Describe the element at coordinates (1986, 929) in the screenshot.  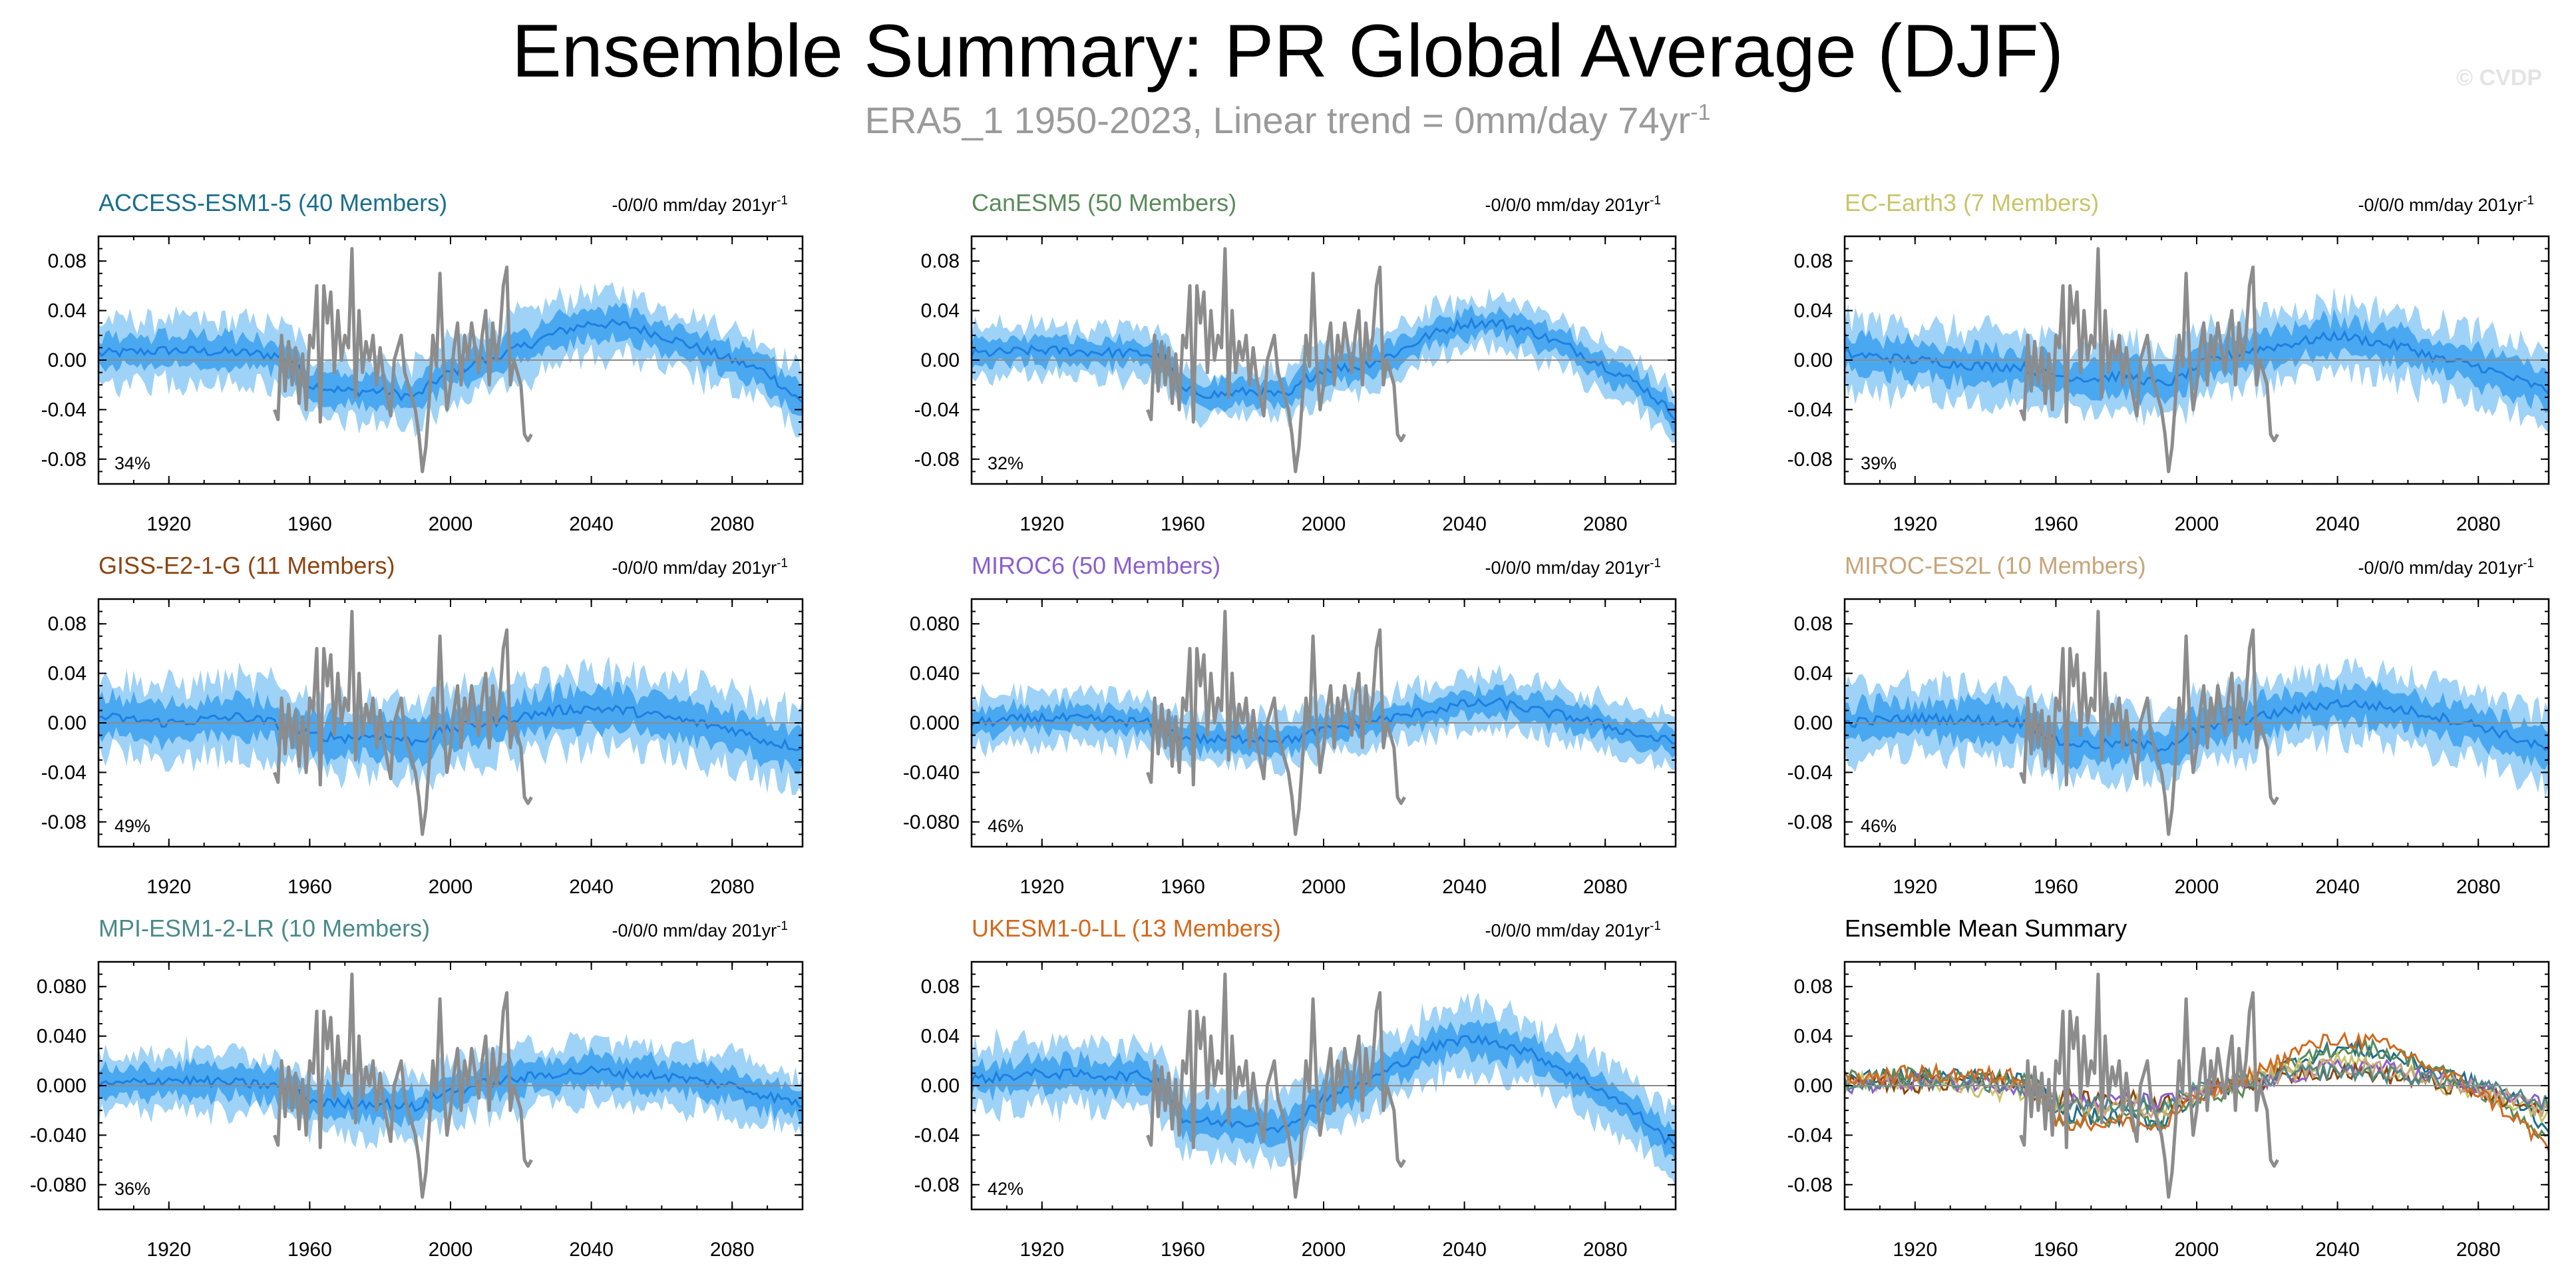
I see `panel-title: Ensemble Mean Summary` at that location.